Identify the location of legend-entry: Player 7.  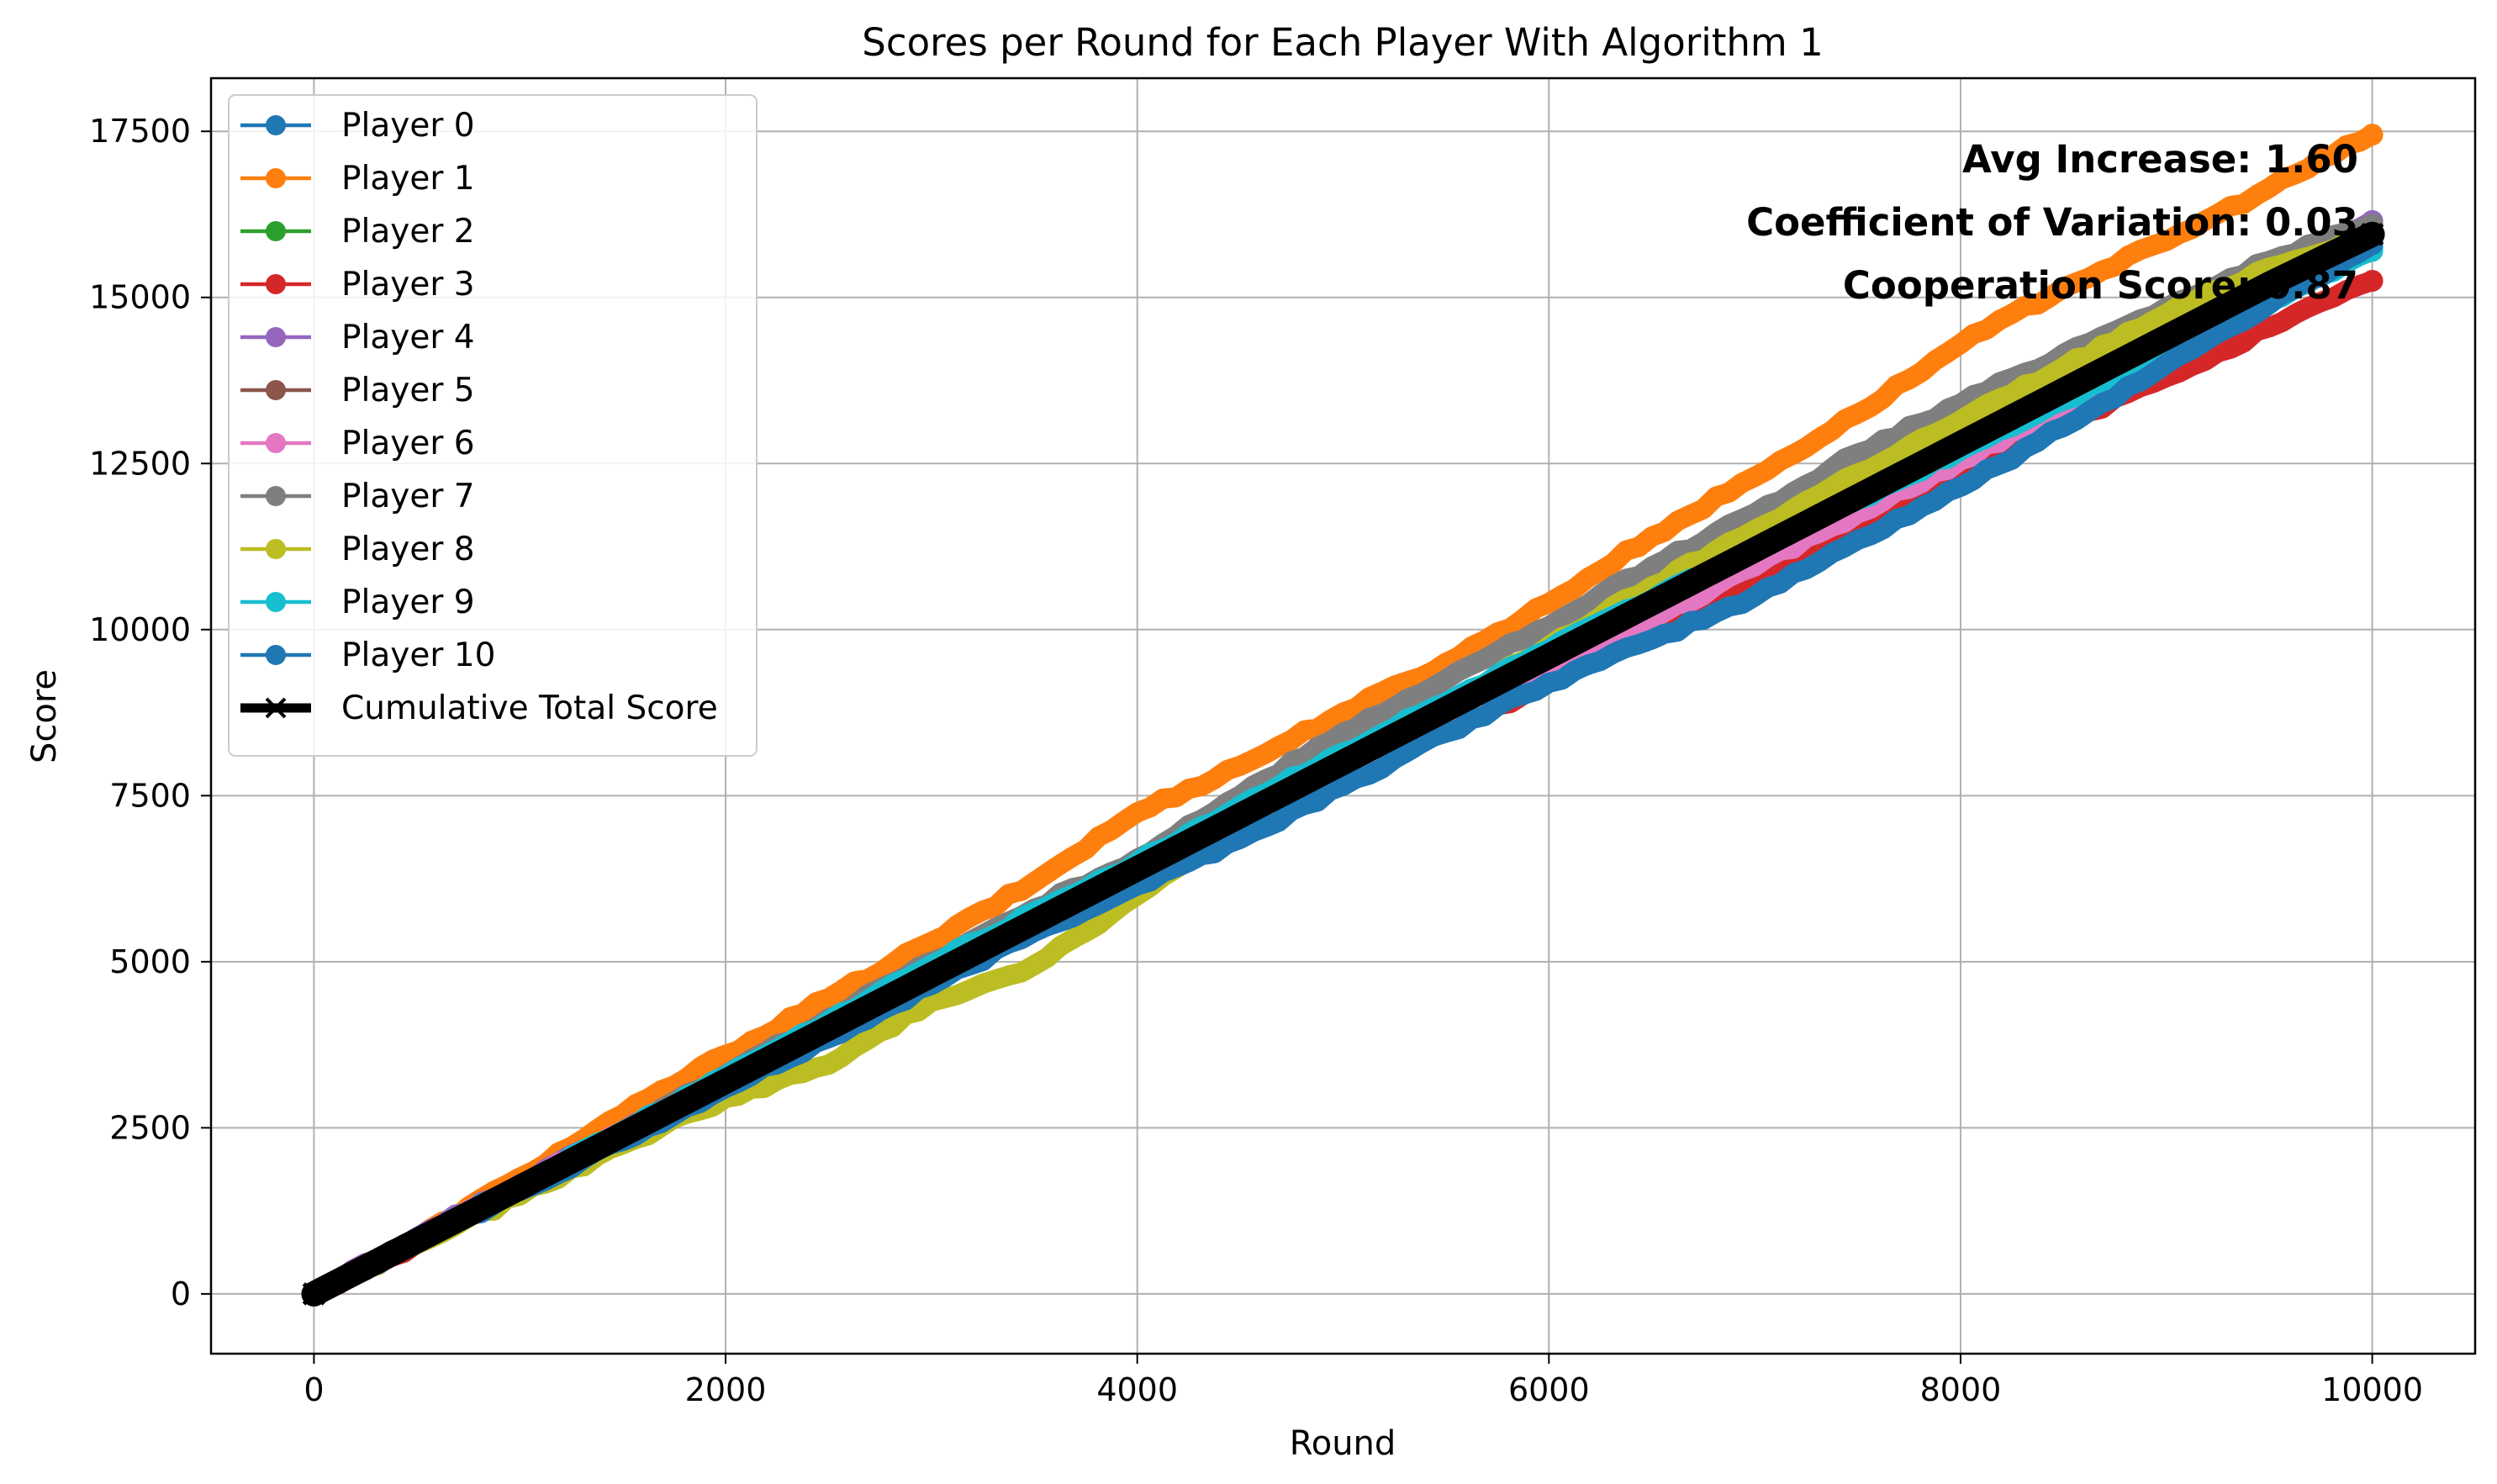
(357, 497).